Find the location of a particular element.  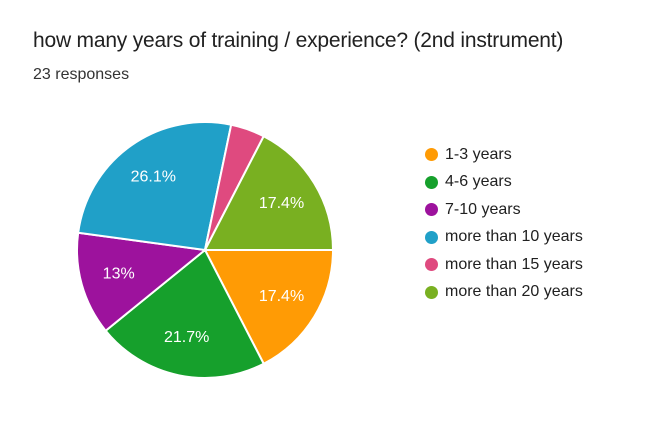

slice-percentage-label: 21.7% is located at coordinates (186, 337).